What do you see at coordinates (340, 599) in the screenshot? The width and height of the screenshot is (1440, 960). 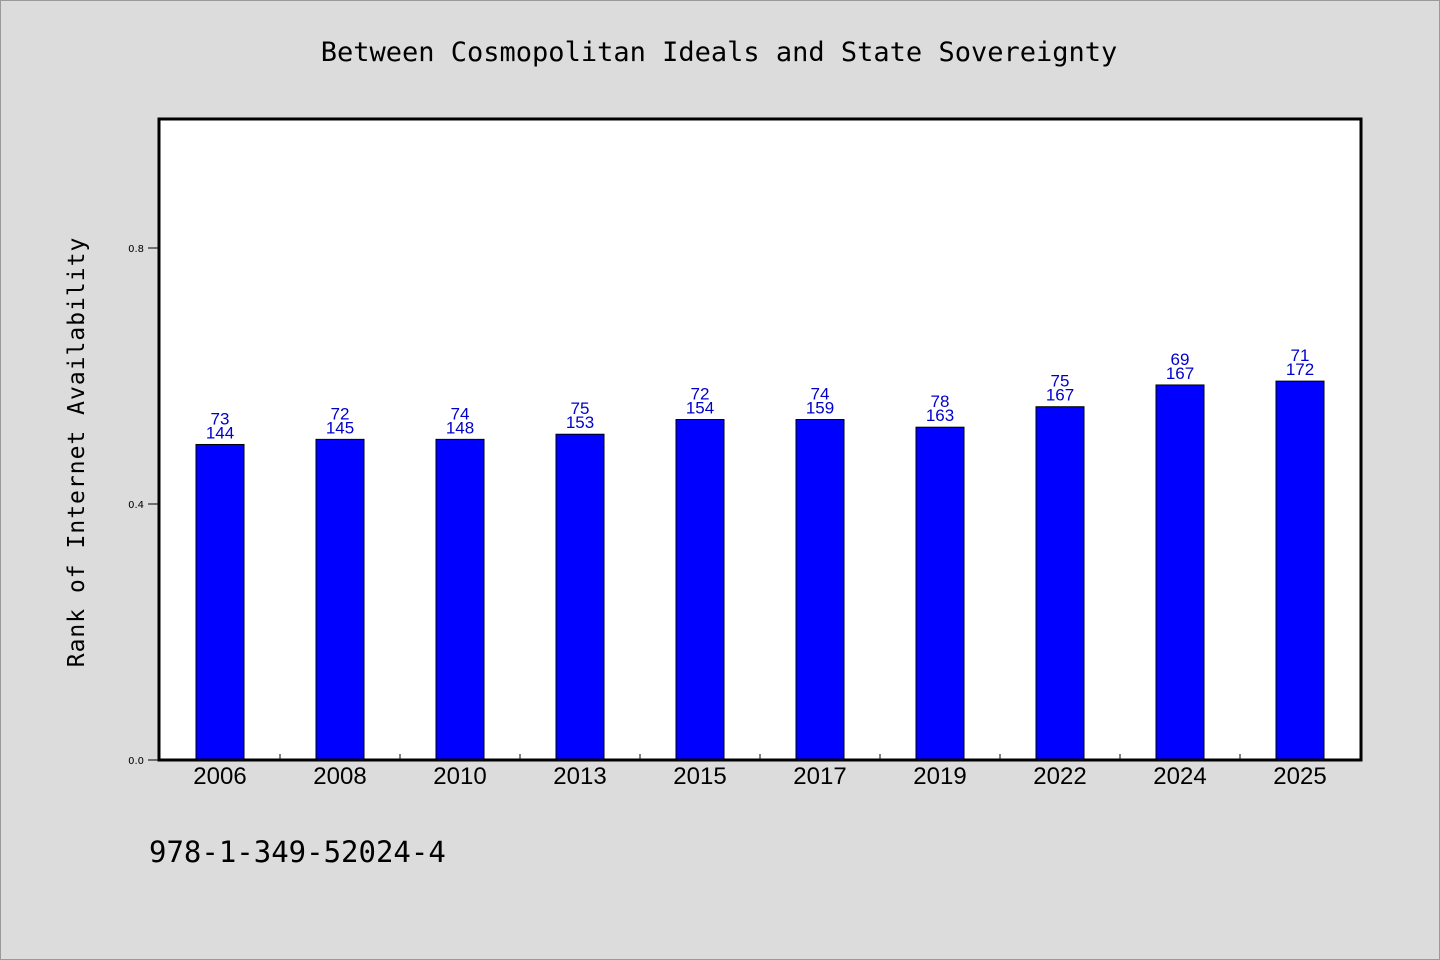 I see `bar-2008` at bounding box center [340, 599].